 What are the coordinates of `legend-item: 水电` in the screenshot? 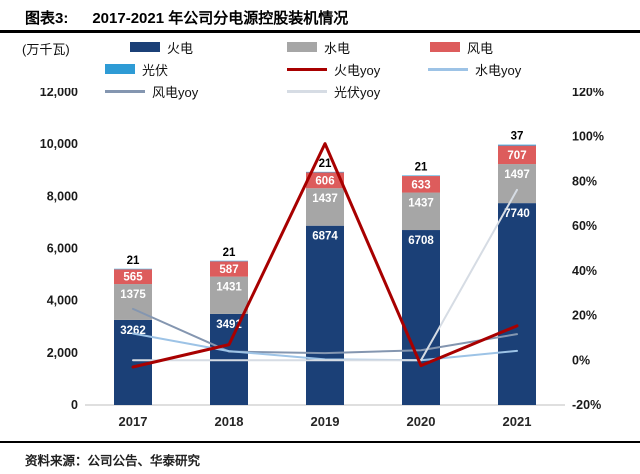 It's located at (318, 47).